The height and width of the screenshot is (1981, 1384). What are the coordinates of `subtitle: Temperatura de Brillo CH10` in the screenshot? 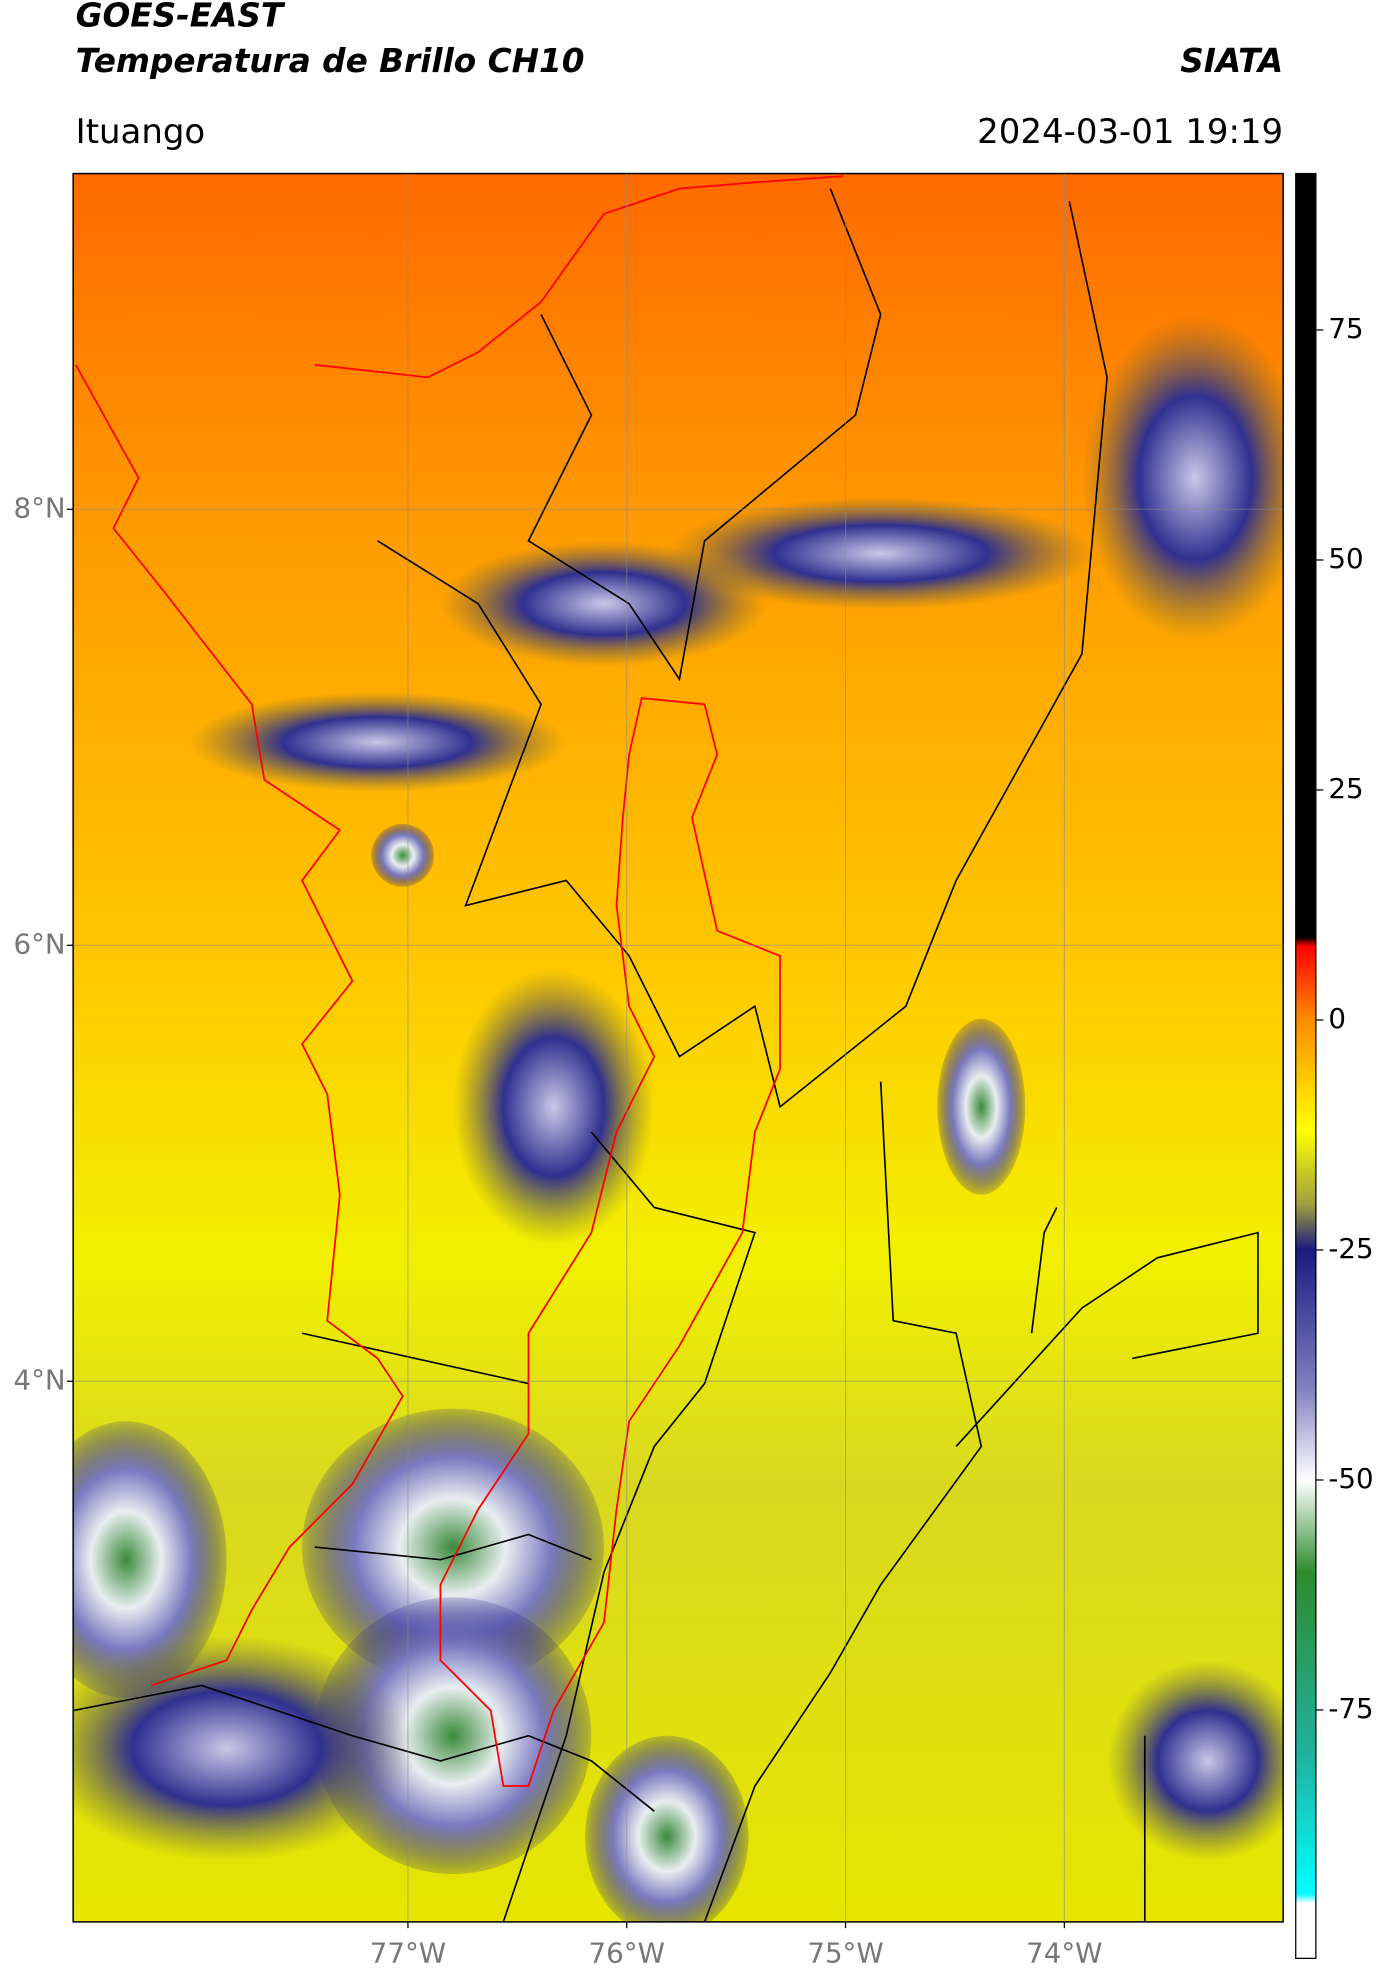 It's located at (330, 61).